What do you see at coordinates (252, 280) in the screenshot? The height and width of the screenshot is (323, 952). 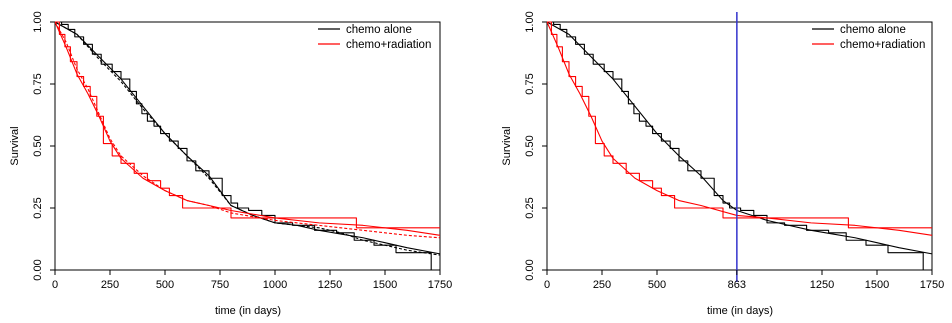 I see `x-axis-ticks: 0 250 500 750 1000 1250 1500 1750` at bounding box center [252, 280].